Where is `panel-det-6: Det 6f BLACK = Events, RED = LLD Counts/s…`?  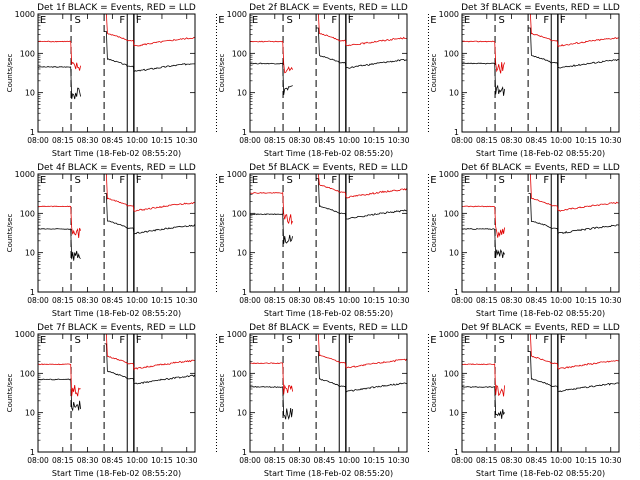 panel-det-6: Det 6f BLACK = Events, RED = LLD Counts/s… is located at coordinates (535, 240).